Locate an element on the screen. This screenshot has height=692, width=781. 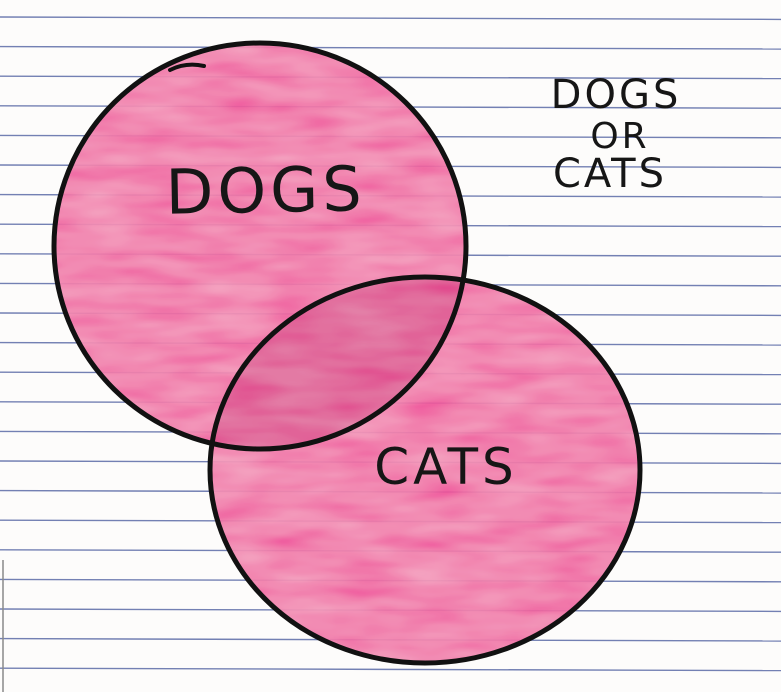
cats-set-label: CATS is located at coordinates (446, 467).